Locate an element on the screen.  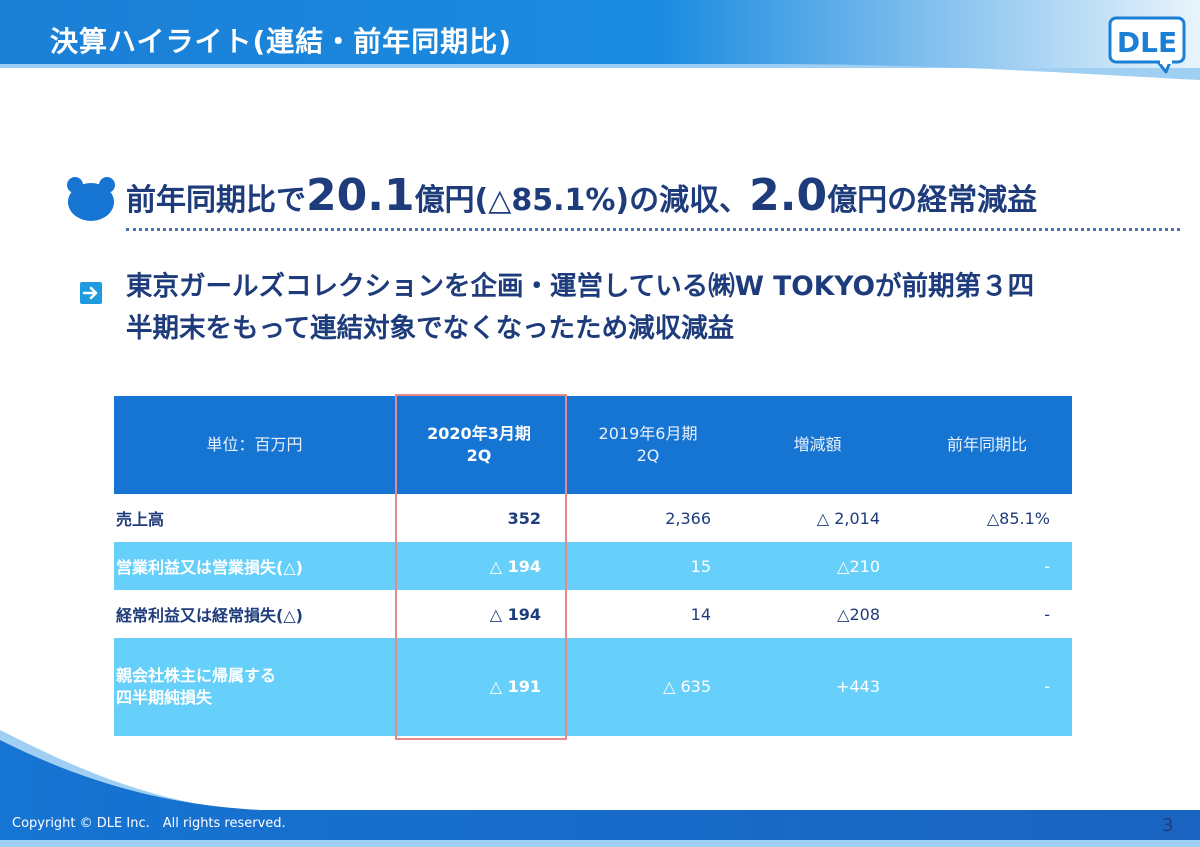
table-row: 営業利益又は営業損失(△) △ 194 15 △210 - is located at coordinates (593, 566).